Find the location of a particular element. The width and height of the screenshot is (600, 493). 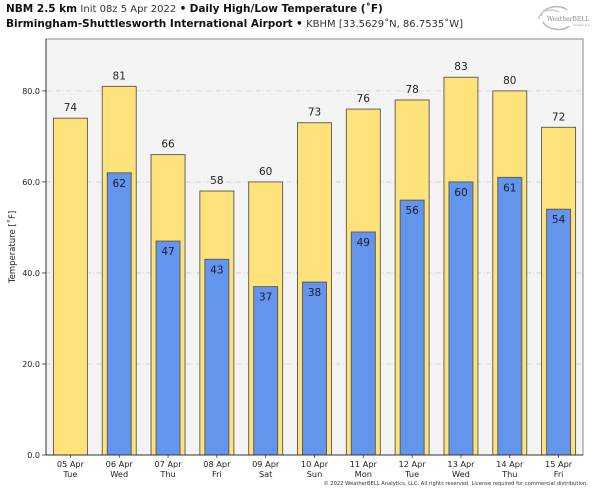

y-tick-label: 40.0 is located at coordinates (31, 273).